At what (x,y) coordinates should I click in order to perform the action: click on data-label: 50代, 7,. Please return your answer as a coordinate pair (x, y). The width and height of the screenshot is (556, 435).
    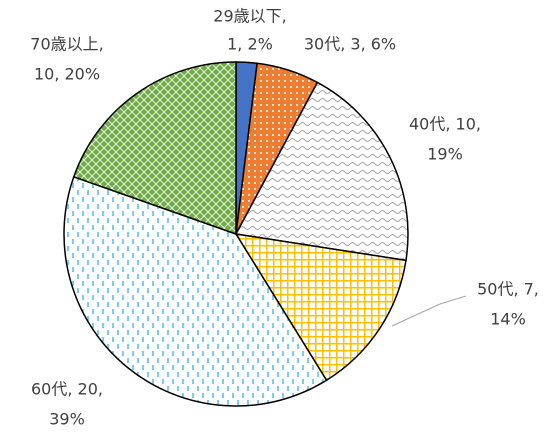
    Looking at the image, I should click on (508, 289).